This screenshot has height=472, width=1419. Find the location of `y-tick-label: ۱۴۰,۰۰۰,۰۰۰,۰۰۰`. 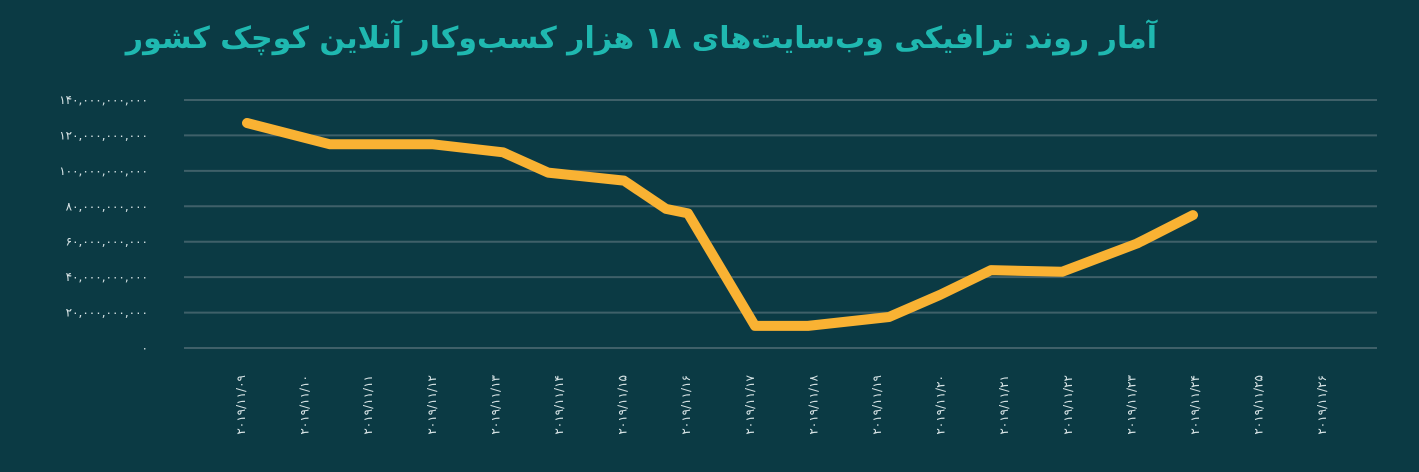

y-tick-label: ۱۴۰,۰۰۰,۰۰۰,۰۰۰ is located at coordinates (103, 100).